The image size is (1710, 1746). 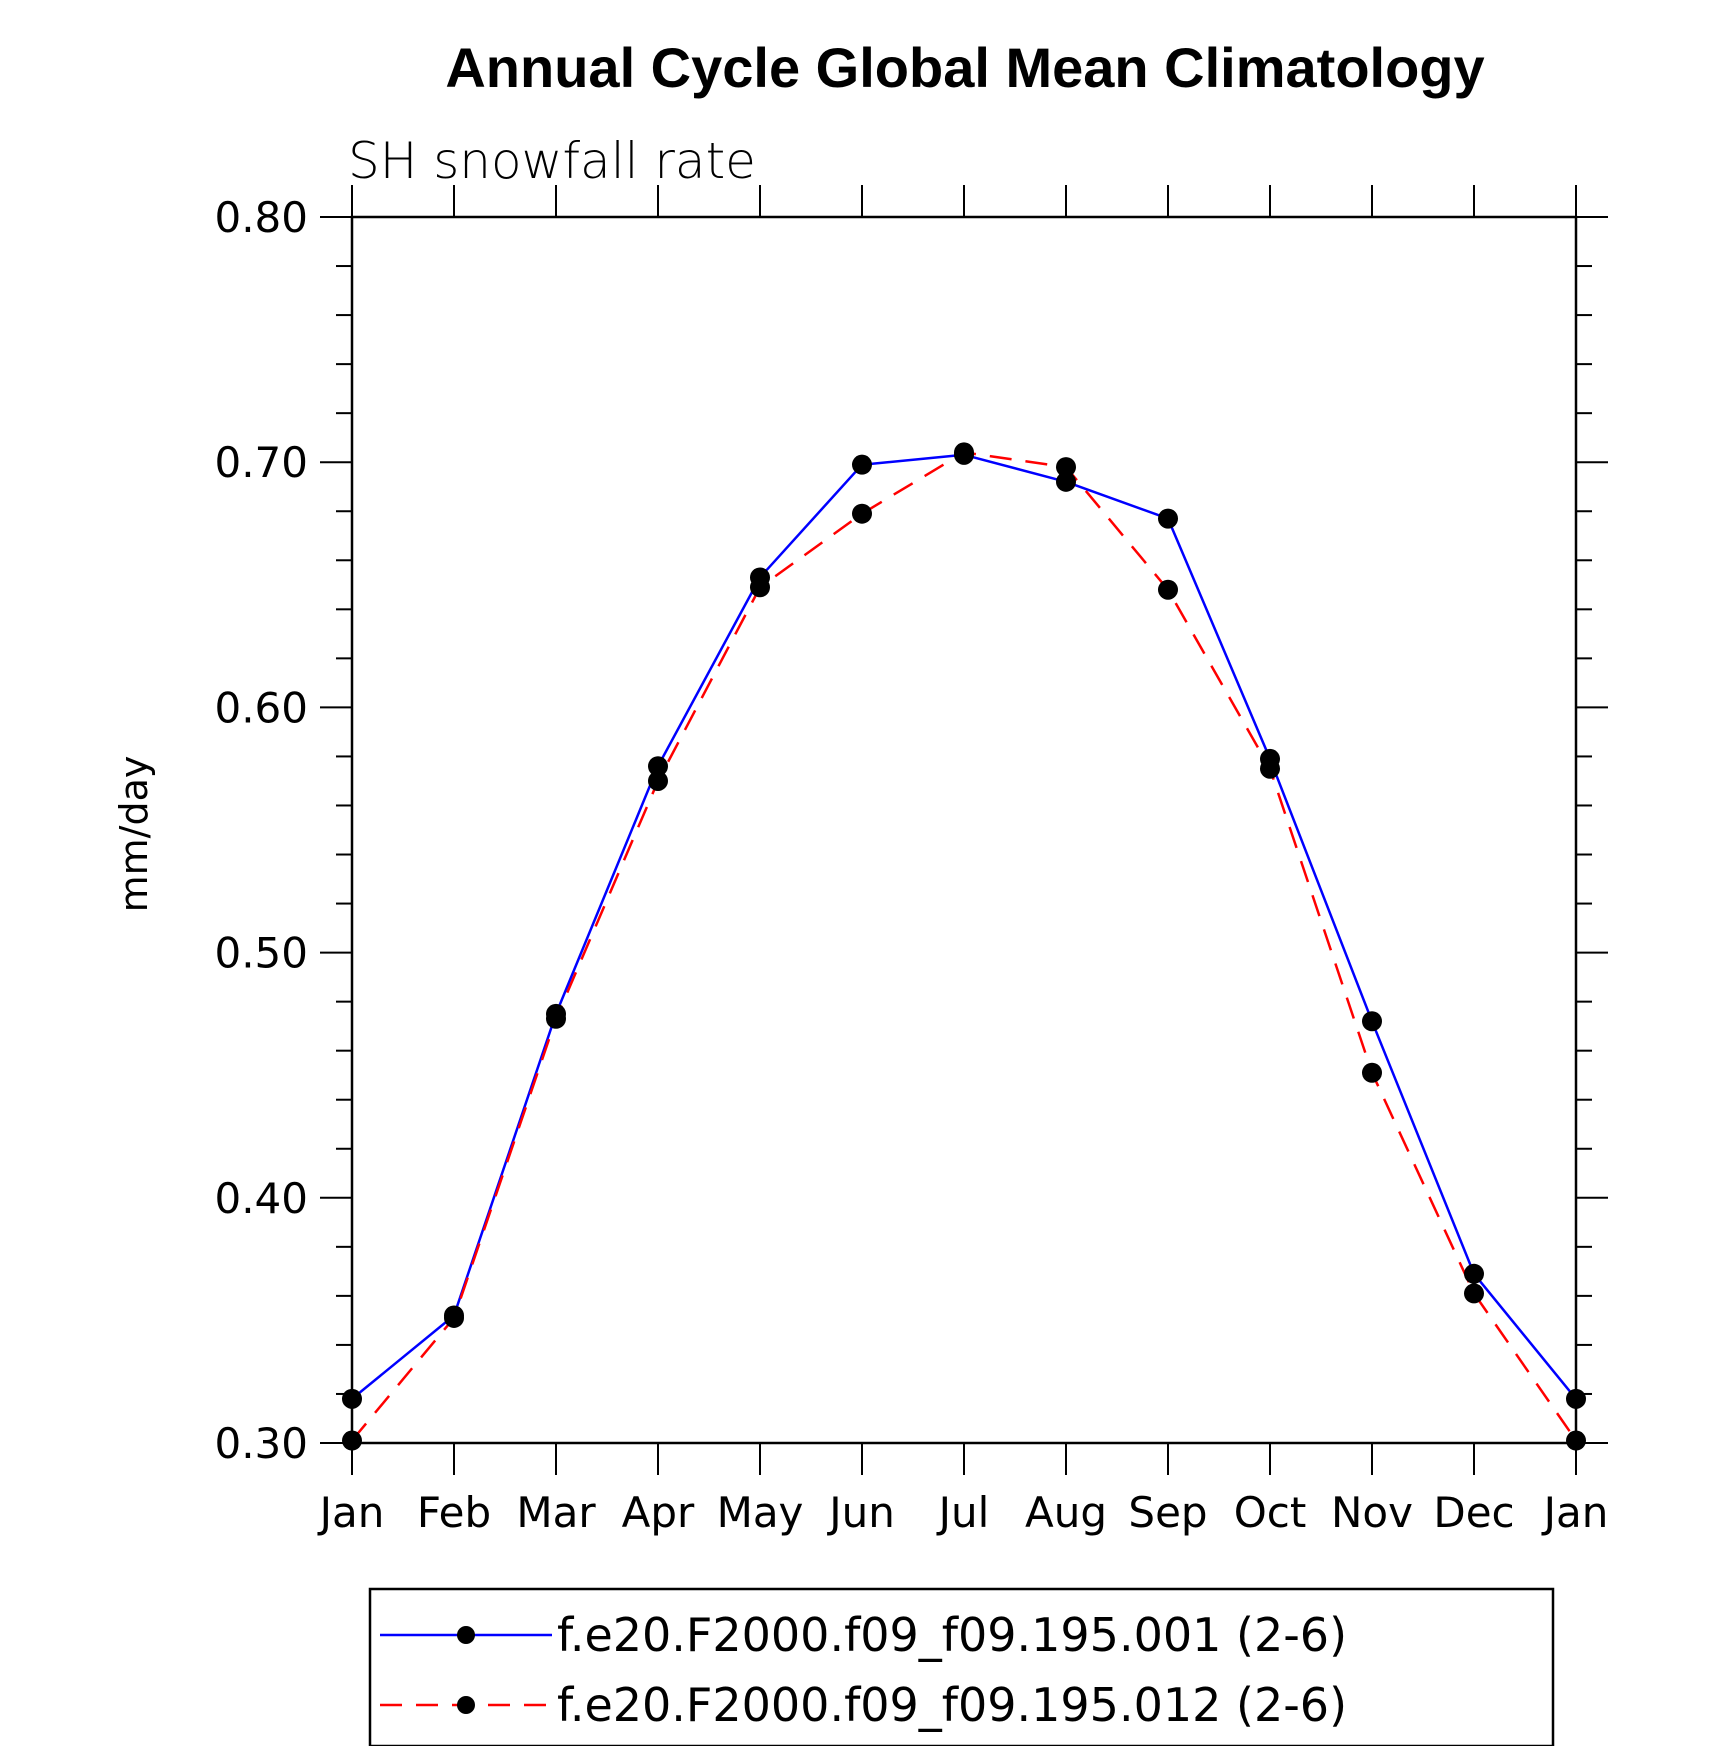 I want to click on y-axis-label: mm/day, so click(x=134, y=834).